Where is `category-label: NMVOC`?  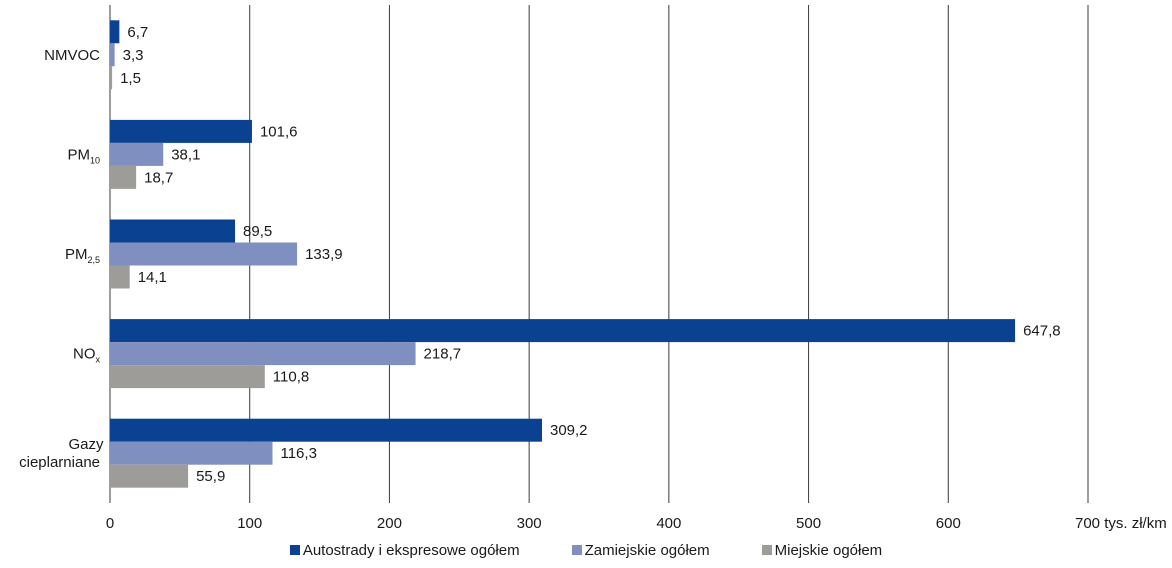 category-label: NMVOC is located at coordinates (72, 55).